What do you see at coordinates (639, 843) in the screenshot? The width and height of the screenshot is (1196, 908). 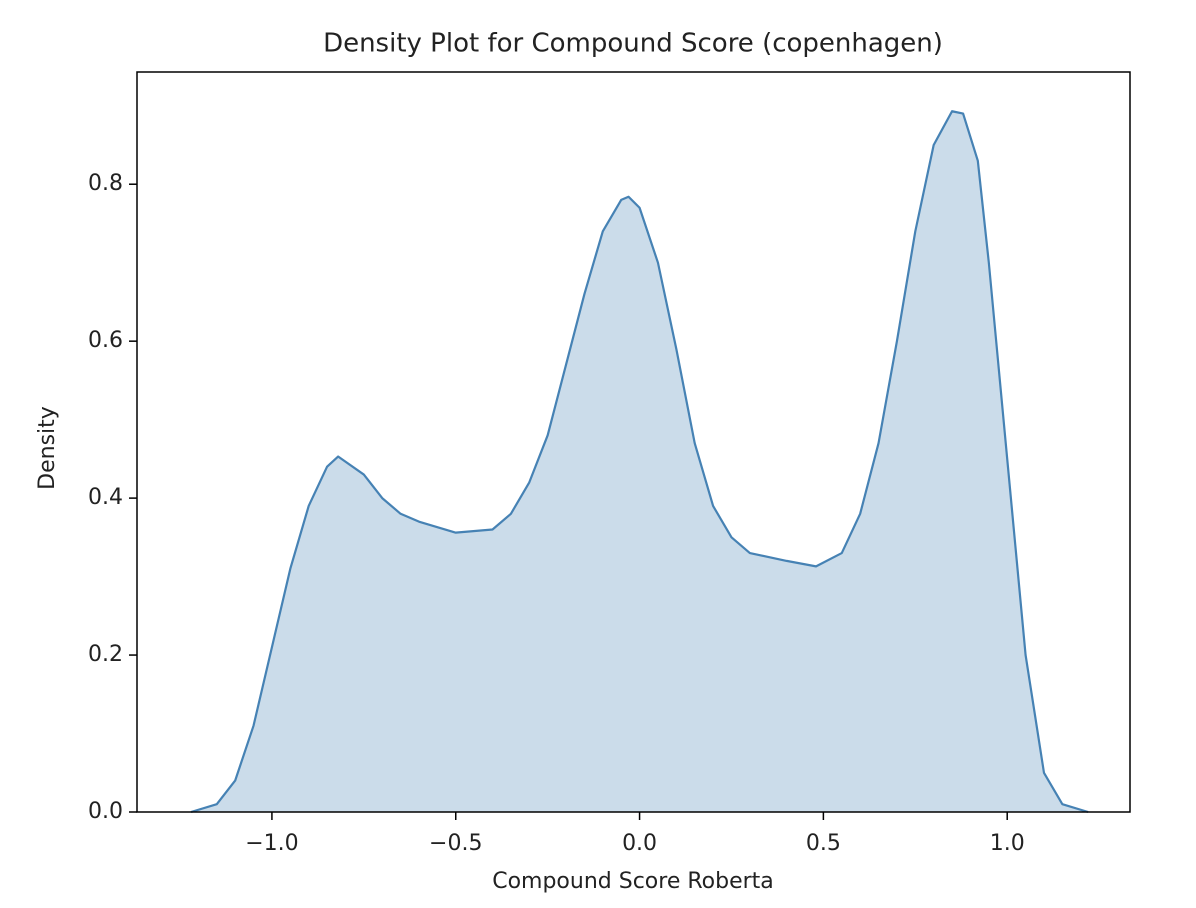 I see `x-tick-label: 0.0` at bounding box center [639, 843].